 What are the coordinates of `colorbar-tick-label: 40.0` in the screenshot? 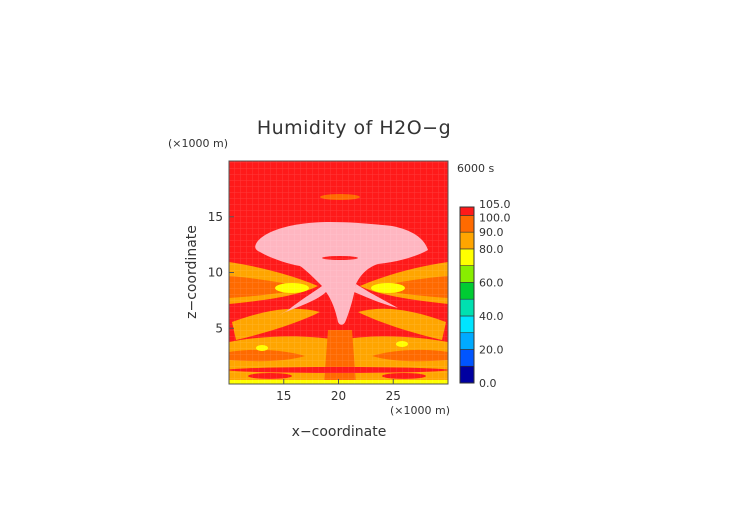 It's located at (491, 316).